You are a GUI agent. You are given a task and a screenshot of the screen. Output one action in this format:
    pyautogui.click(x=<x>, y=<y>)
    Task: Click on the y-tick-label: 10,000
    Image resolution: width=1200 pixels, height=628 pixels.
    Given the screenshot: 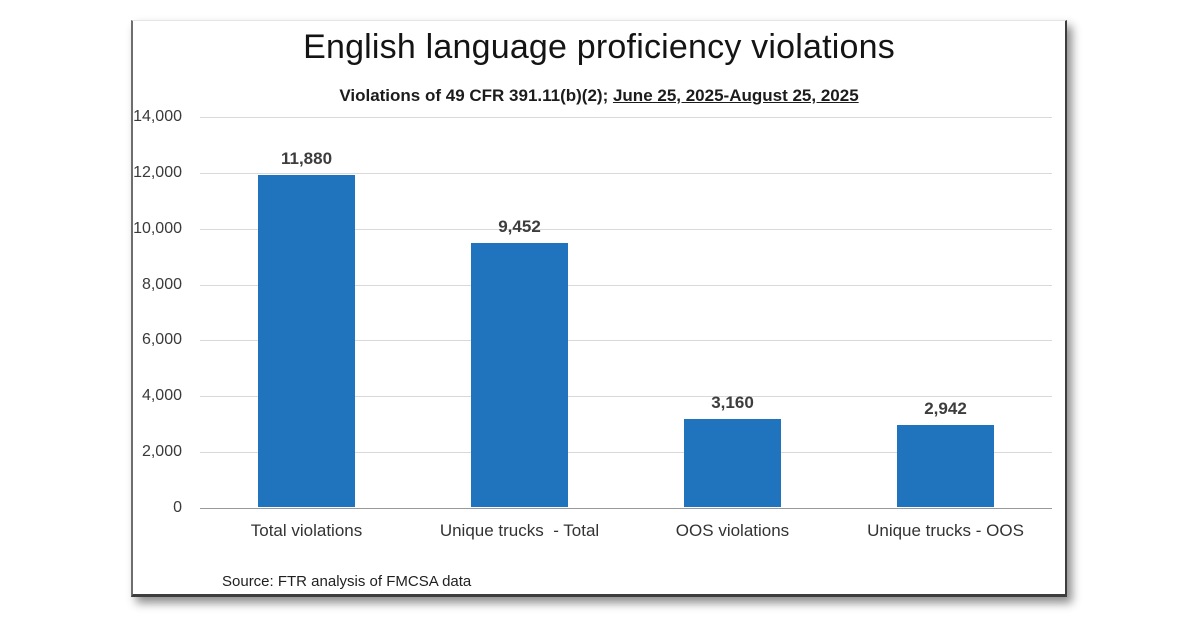 What is the action you would take?
    pyautogui.click(x=157, y=228)
    